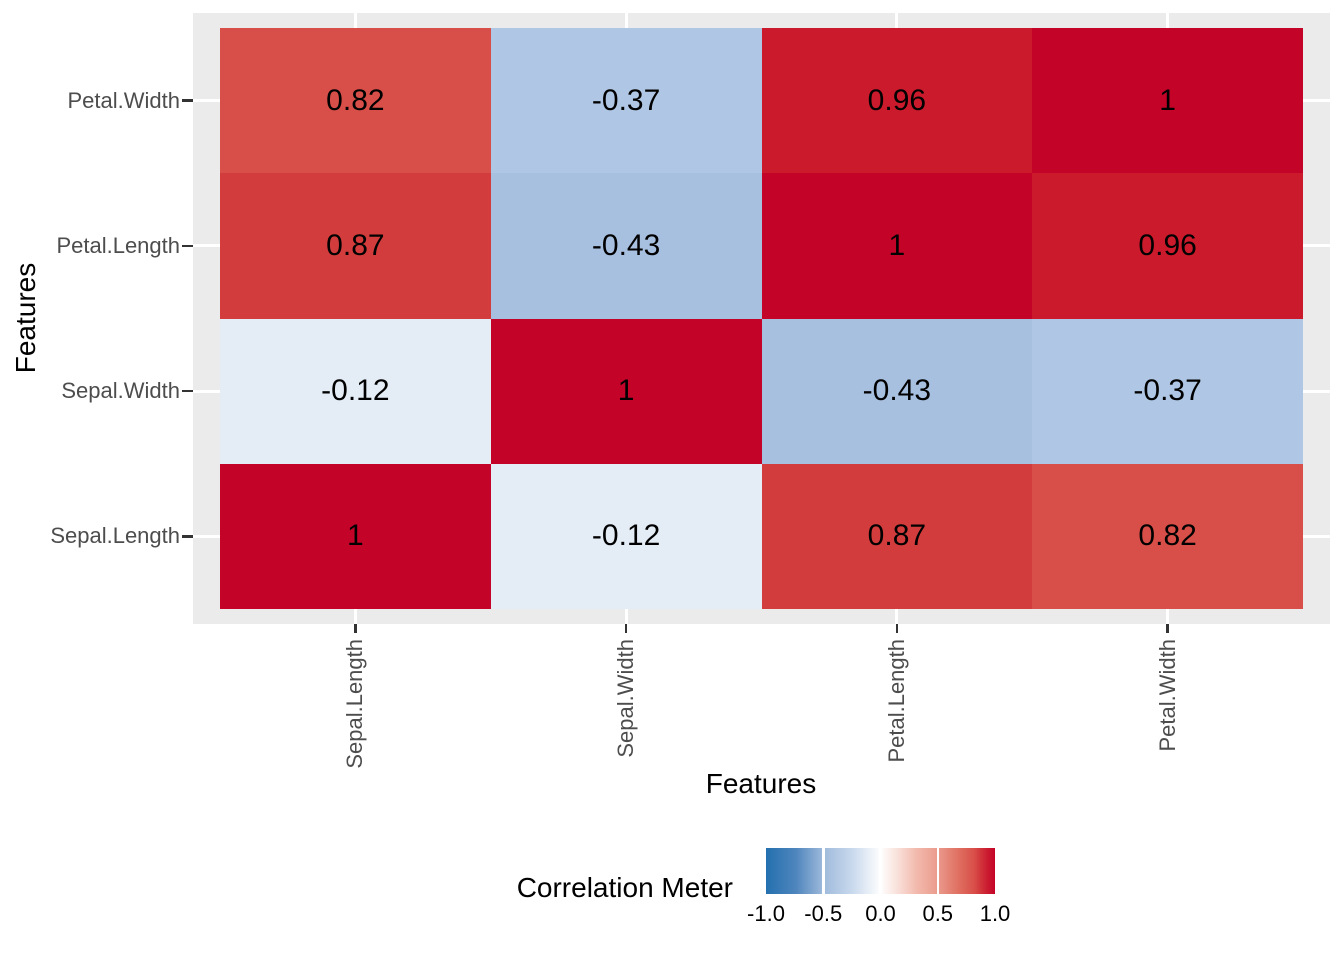  What do you see at coordinates (25, 318) in the screenshot?
I see `y-axis-title: Features` at bounding box center [25, 318].